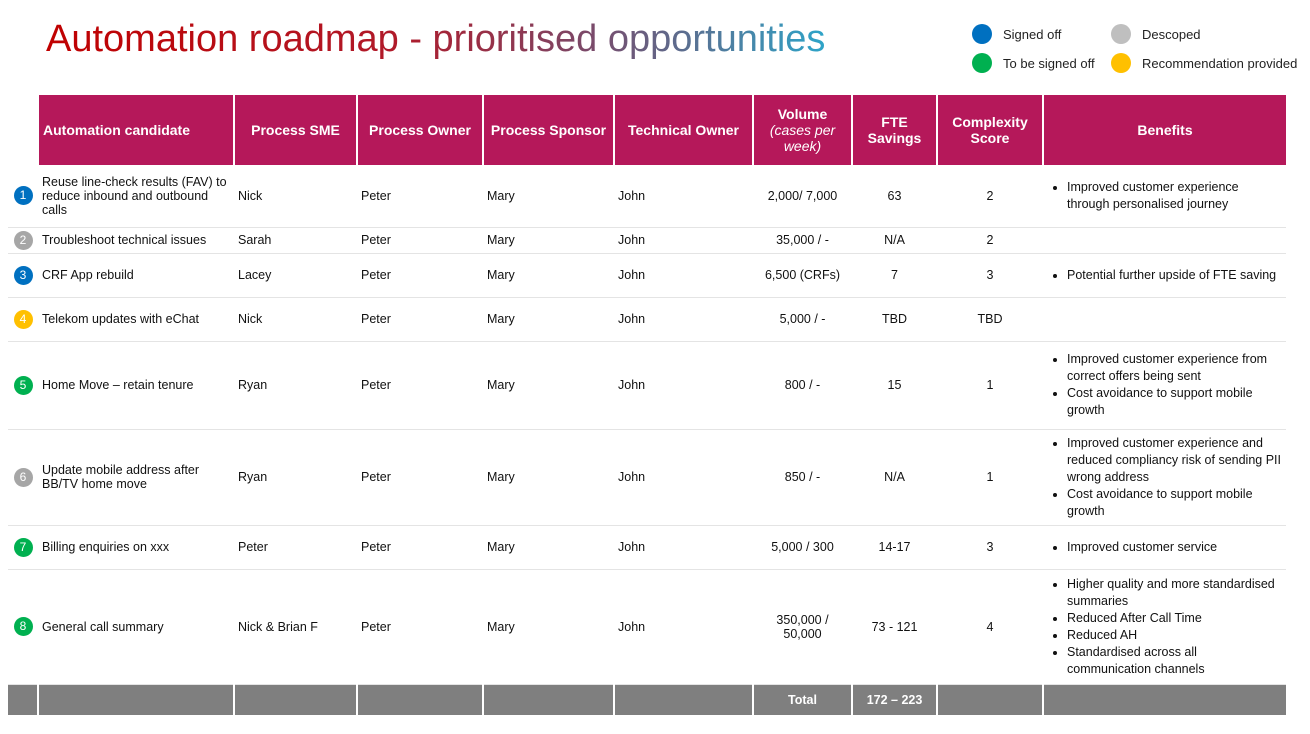 The height and width of the screenshot is (734, 1310). What do you see at coordinates (136, 240) in the screenshot?
I see `candidate-cell: Troubleshoot technical issues` at bounding box center [136, 240].